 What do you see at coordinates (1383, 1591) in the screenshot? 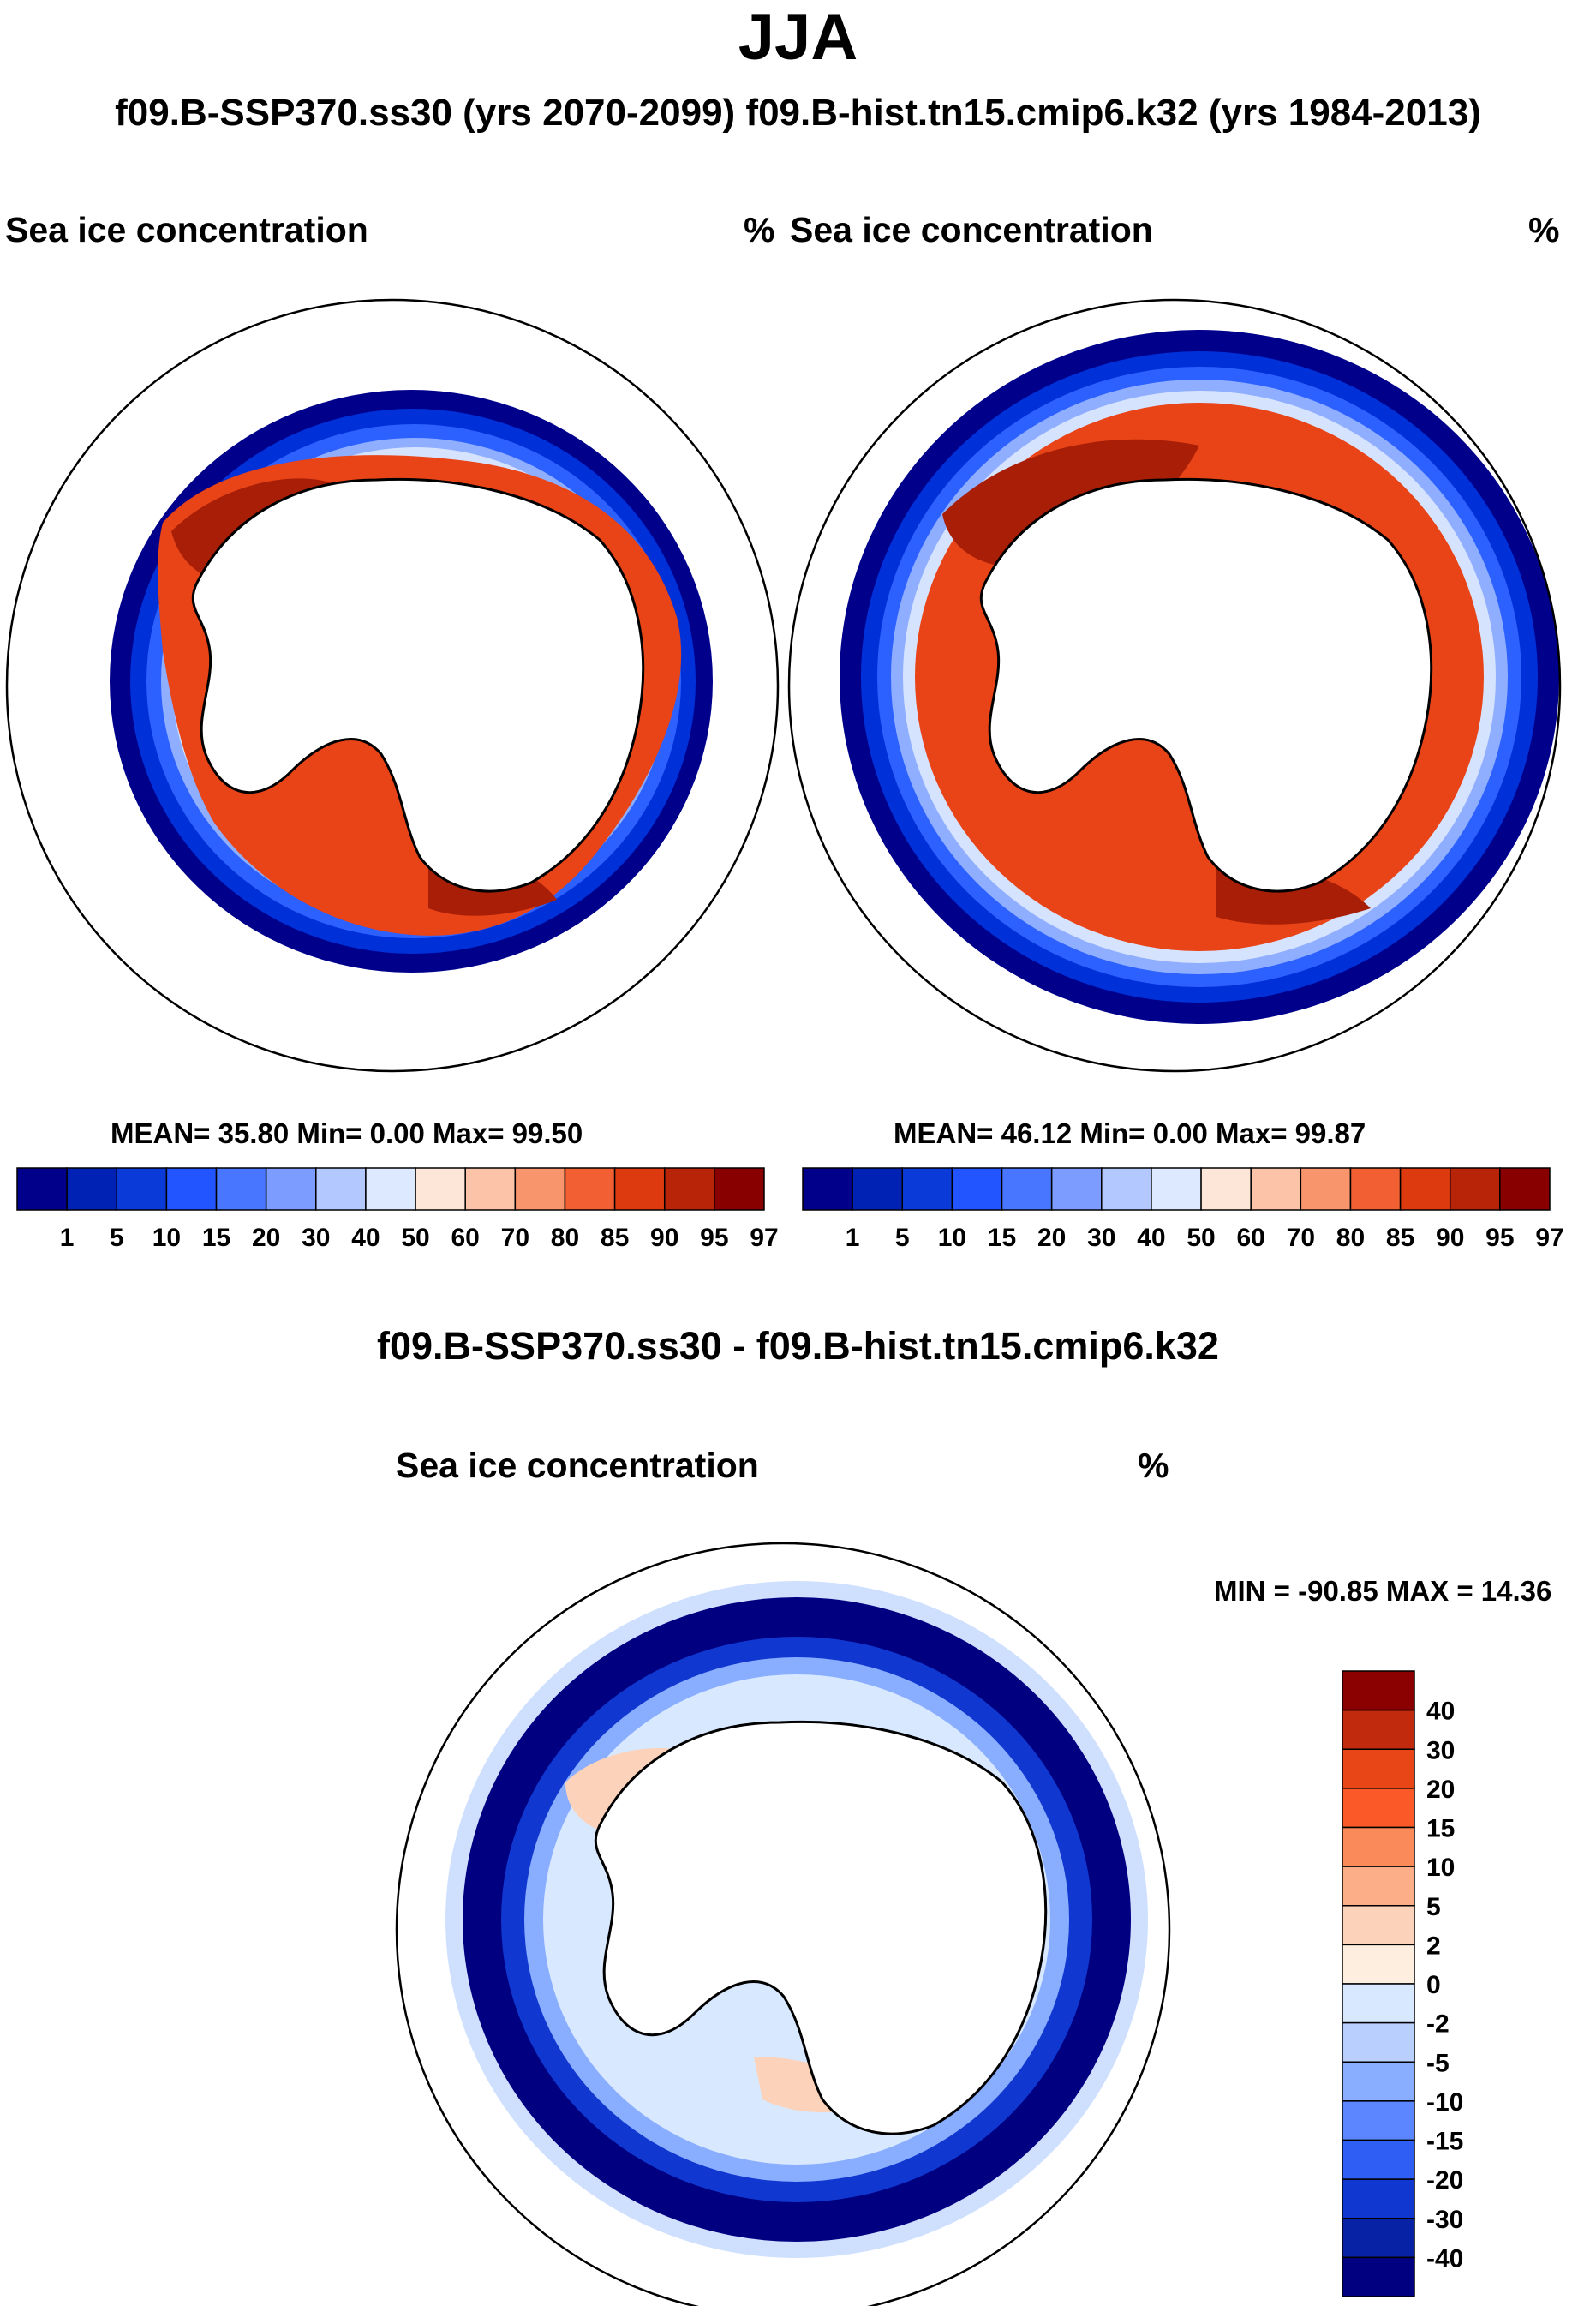
I see `difference-range-text: MIN = -90.85 MAX = 14.36` at bounding box center [1383, 1591].